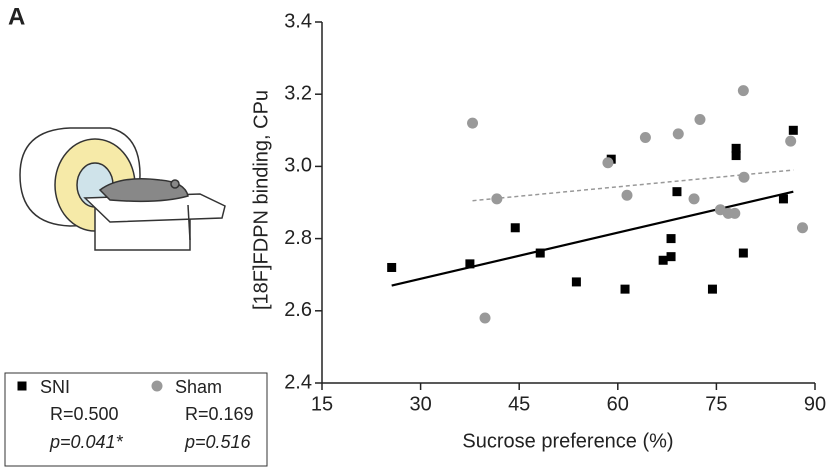 Image resolution: width=829 pixels, height=475 pixels. I want to click on x-tick-label: 60, so click(618, 404).